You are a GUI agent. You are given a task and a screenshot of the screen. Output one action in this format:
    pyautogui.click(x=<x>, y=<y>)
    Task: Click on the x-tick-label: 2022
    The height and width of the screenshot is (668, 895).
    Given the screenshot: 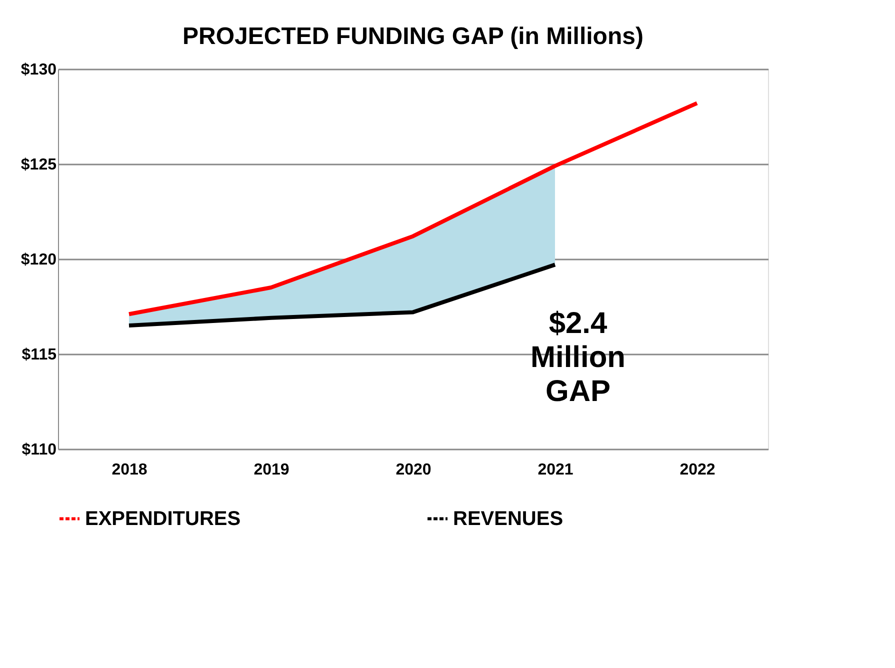 What is the action you would take?
    pyautogui.click(x=698, y=470)
    